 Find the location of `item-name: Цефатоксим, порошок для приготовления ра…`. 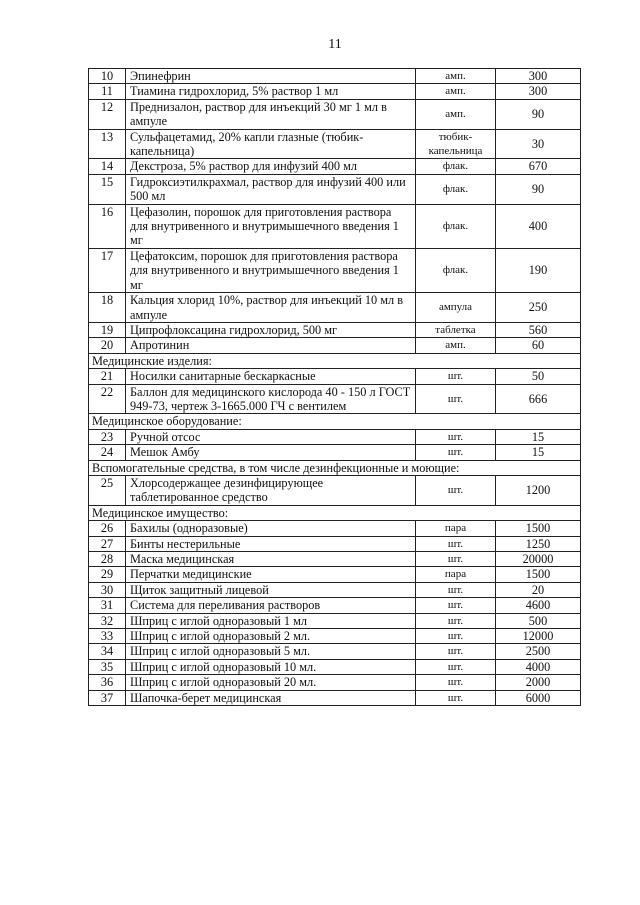

item-name: Цефатоксим, порошок для приготовления ра… is located at coordinates (270, 270).